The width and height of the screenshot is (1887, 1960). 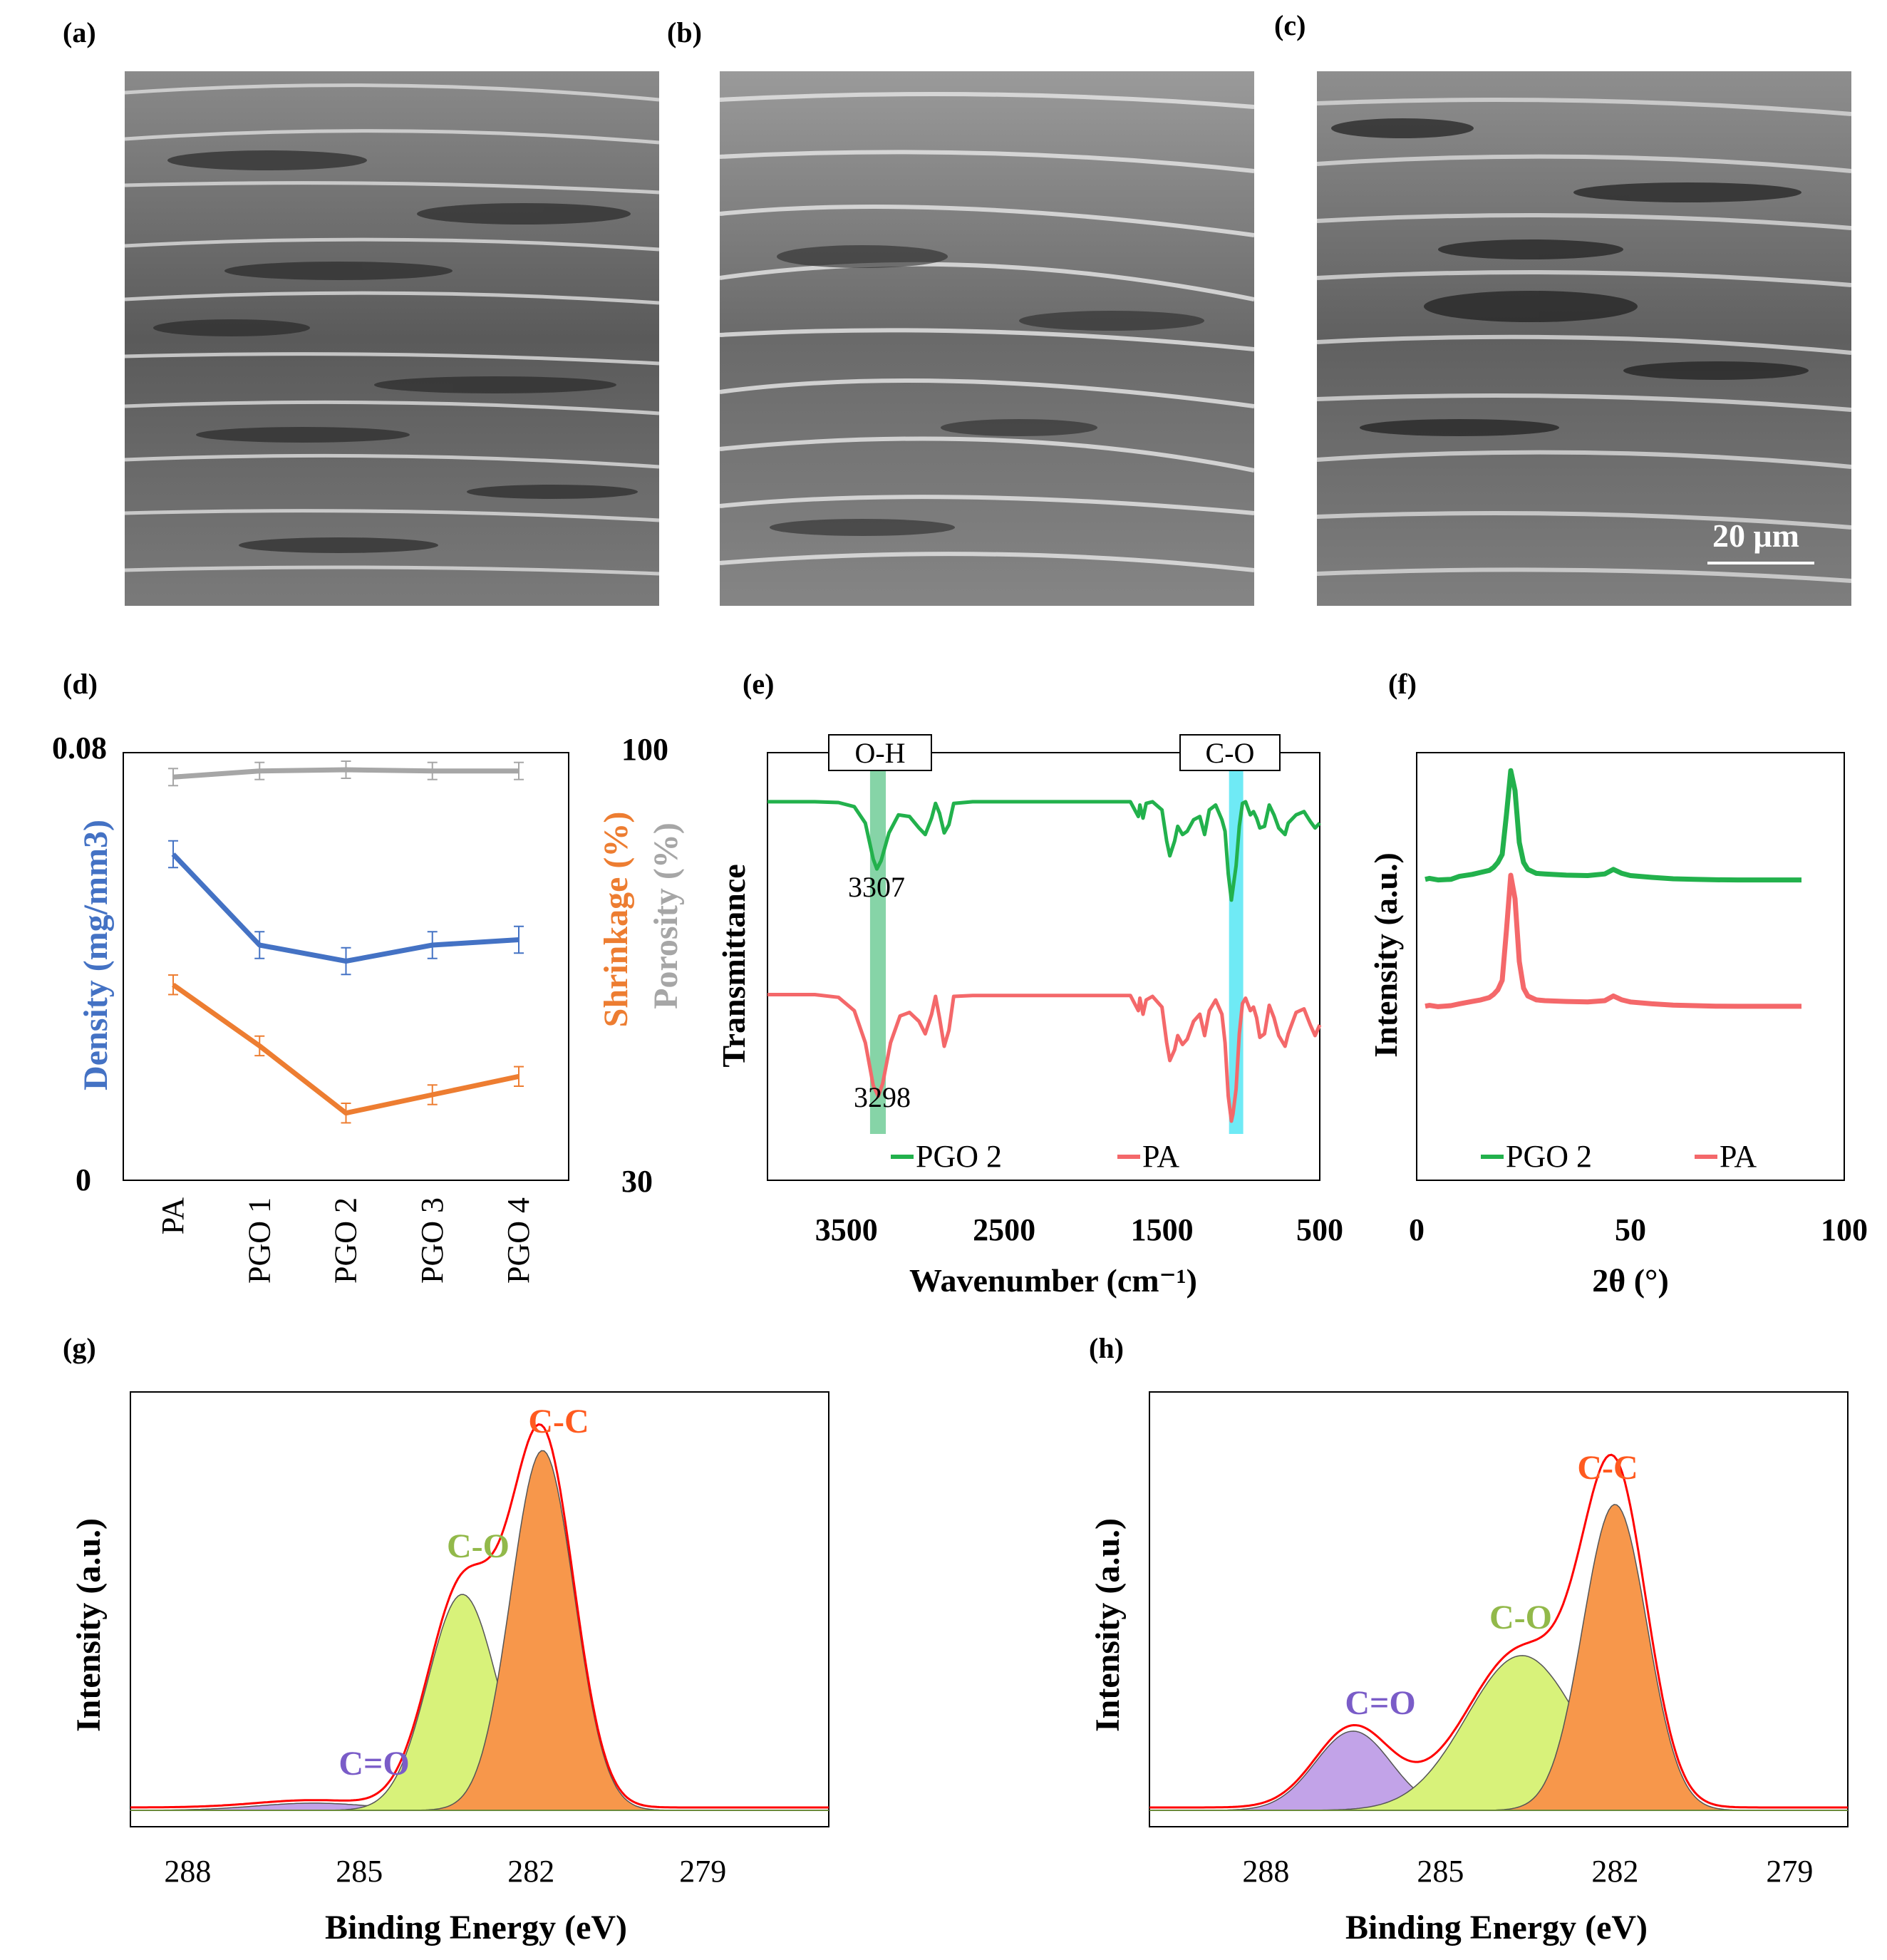 I want to click on e-x-axis-title: Wavenumber (cm⁻¹), so click(x=1053, y=1281).